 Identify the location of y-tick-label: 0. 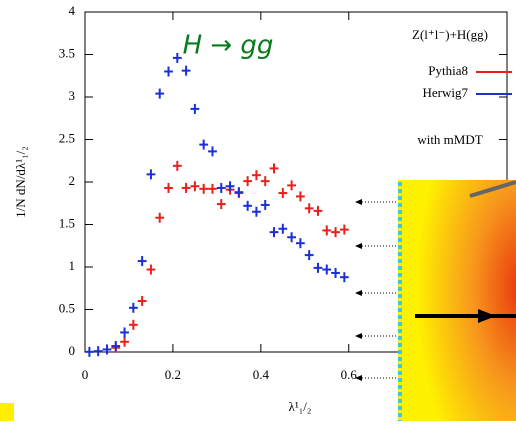
(72, 350).